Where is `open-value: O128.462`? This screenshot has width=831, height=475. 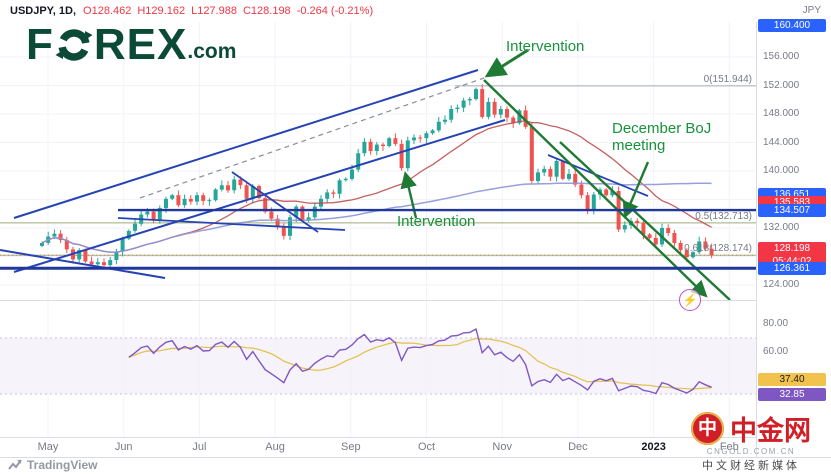 open-value: O128.462 is located at coordinates (107, 11).